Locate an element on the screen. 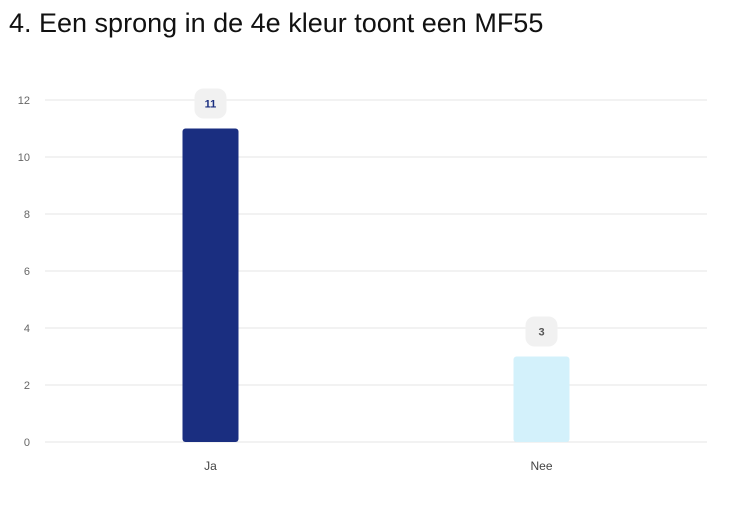 This screenshot has width=733, height=505. y-tick-label: 6 is located at coordinates (27, 272).